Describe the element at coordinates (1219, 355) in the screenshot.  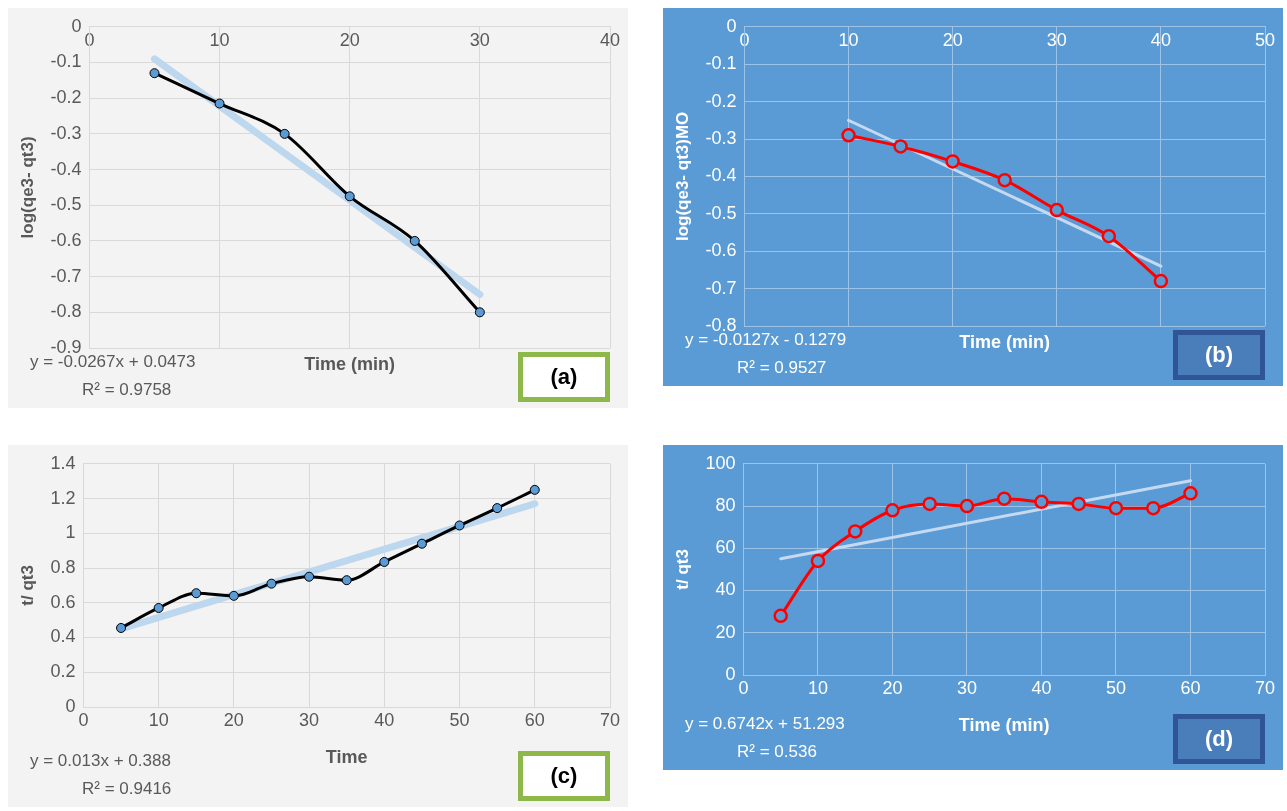
I see `text: (b)` at that location.